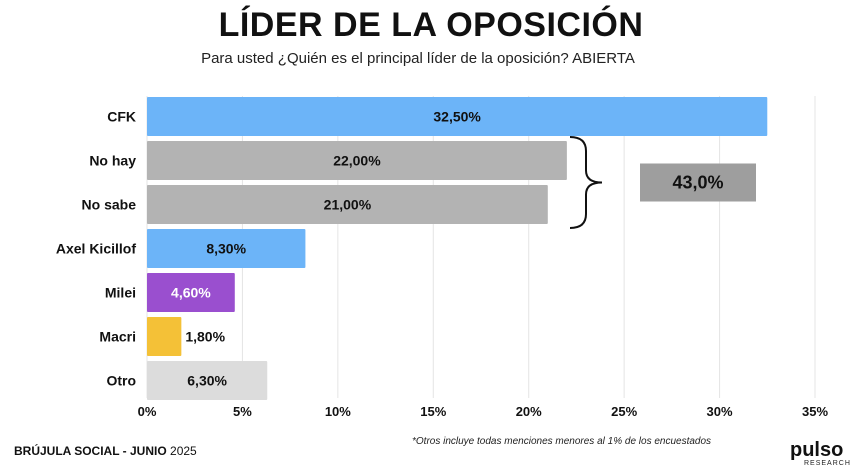 The width and height of the screenshot is (862, 473). What do you see at coordinates (815, 411) in the screenshot?
I see `x-tick-label: 35%` at bounding box center [815, 411].